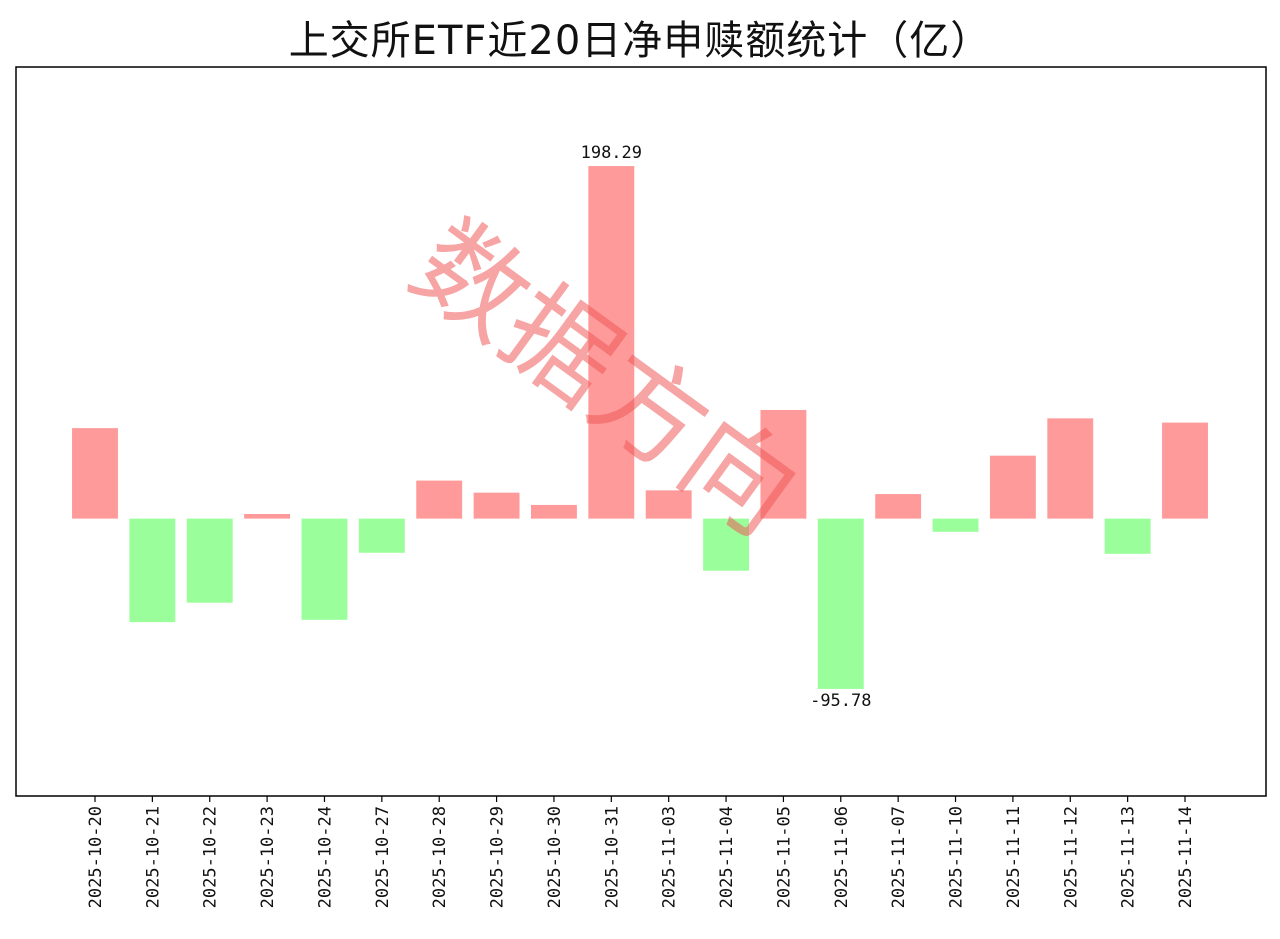  I want to click on x-tick-label: 2025-10-31, so click(612, 857).